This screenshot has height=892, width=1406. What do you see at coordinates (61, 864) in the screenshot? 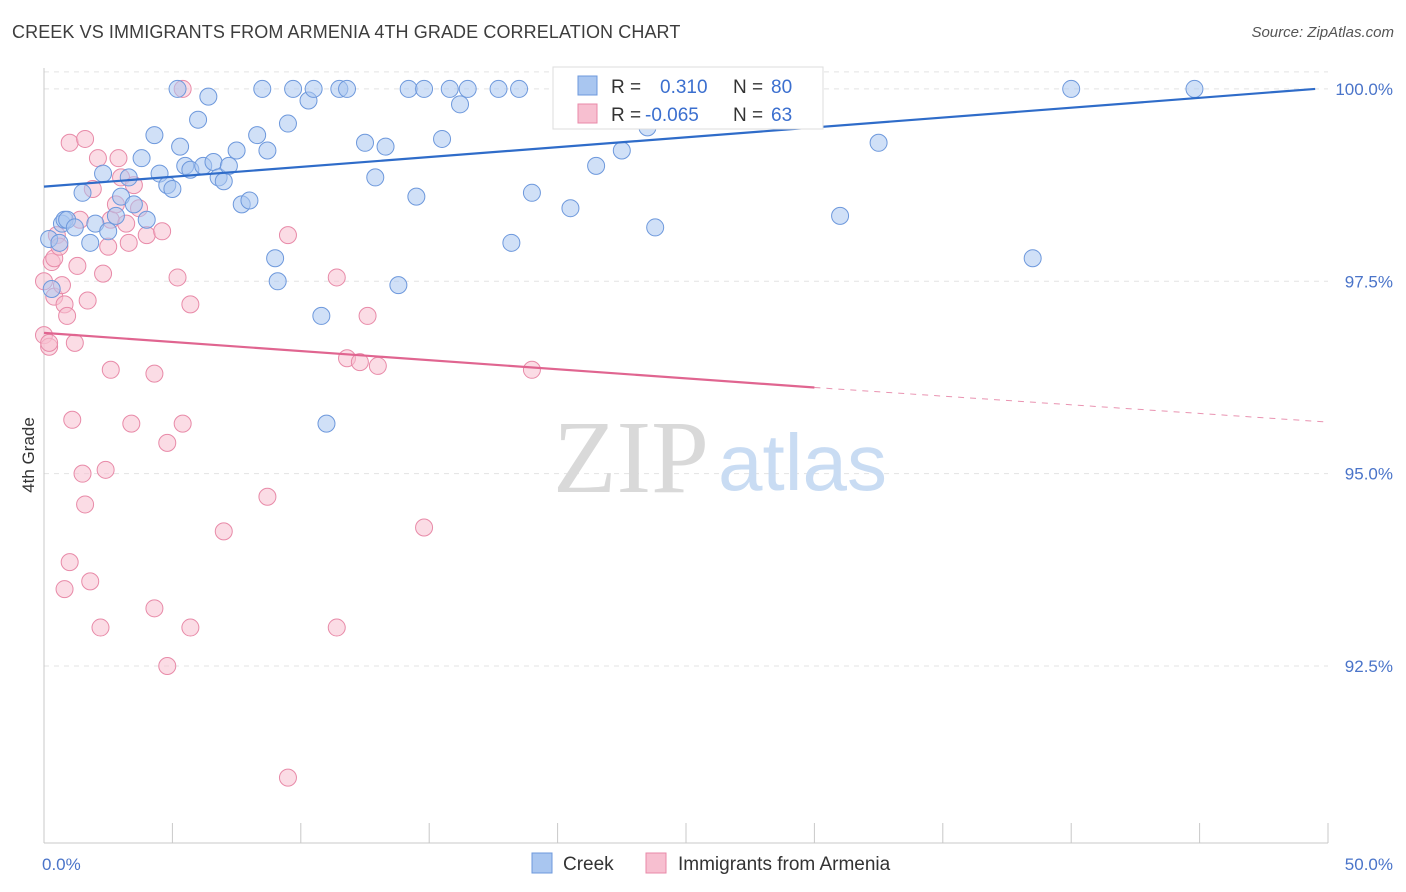
I see `x-tick-label-min: 0.0%` at bounding box center [61, 864].